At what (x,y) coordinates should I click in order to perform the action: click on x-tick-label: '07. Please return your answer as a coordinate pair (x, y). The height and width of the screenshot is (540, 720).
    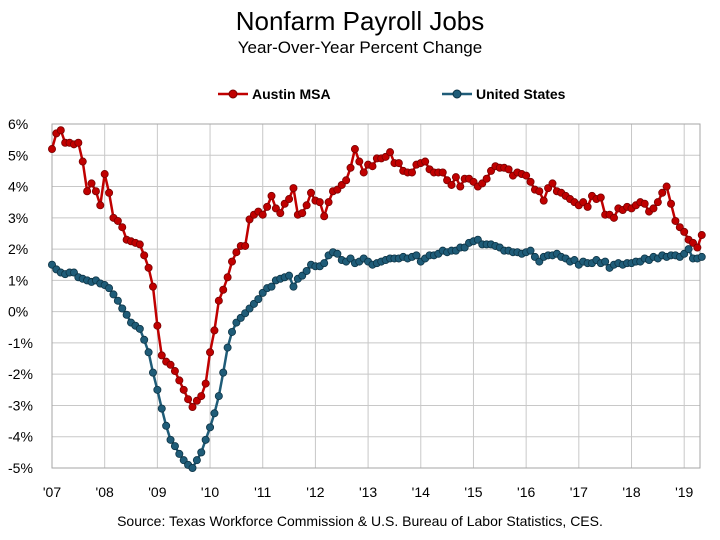
    Looking at the image, I should click on (52, 492).